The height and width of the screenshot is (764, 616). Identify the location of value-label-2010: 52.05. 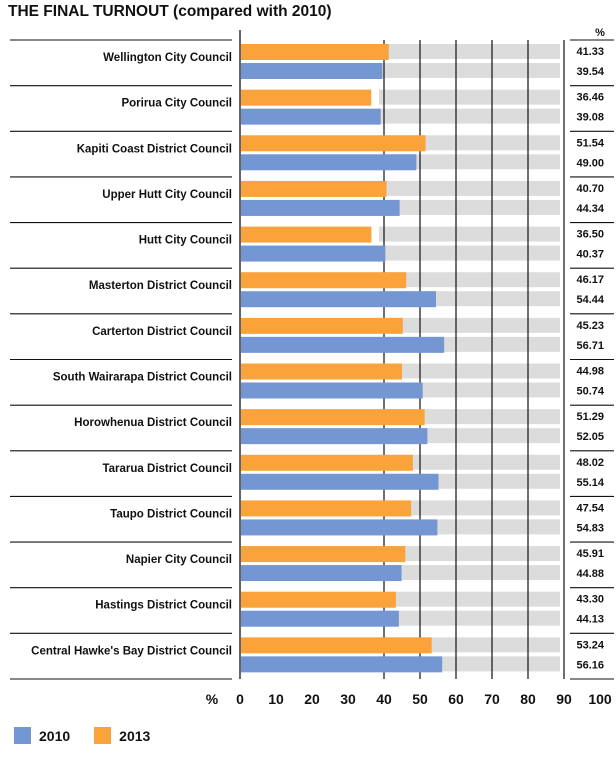
(590, 437).